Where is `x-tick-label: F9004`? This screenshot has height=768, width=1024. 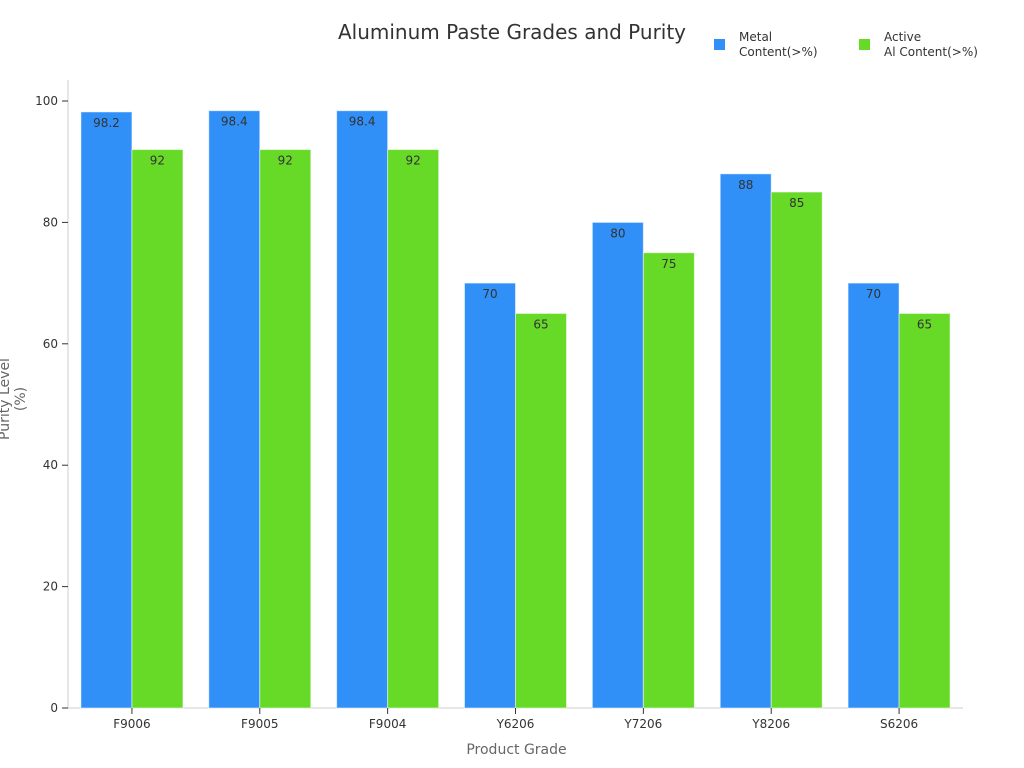
x-tick-label: F9004 is located at coordinates (387, 724).